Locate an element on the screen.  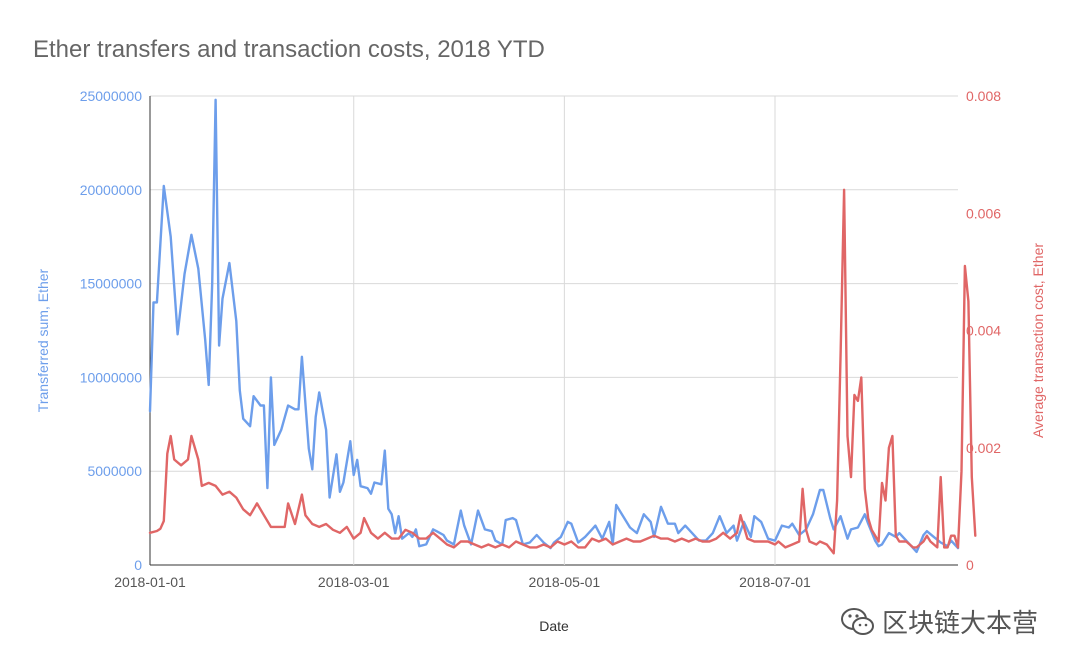
y-right-tick-label: 0.004 is located at coordinates (983, 331).